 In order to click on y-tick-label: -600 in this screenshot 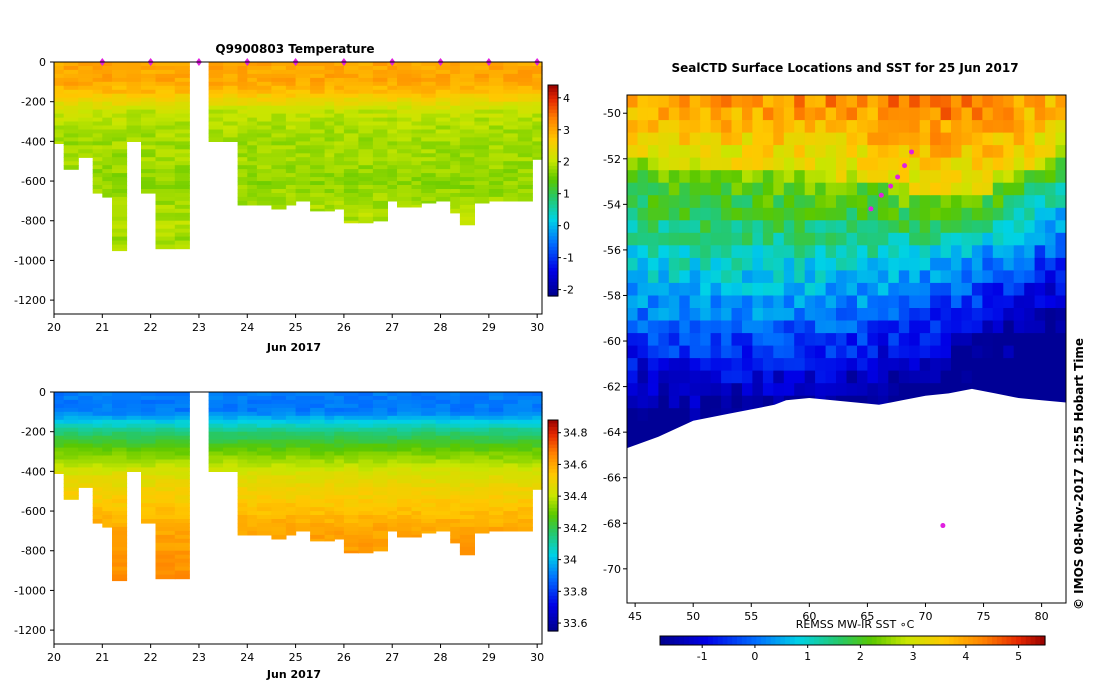, I will do `click(33, 181)`.